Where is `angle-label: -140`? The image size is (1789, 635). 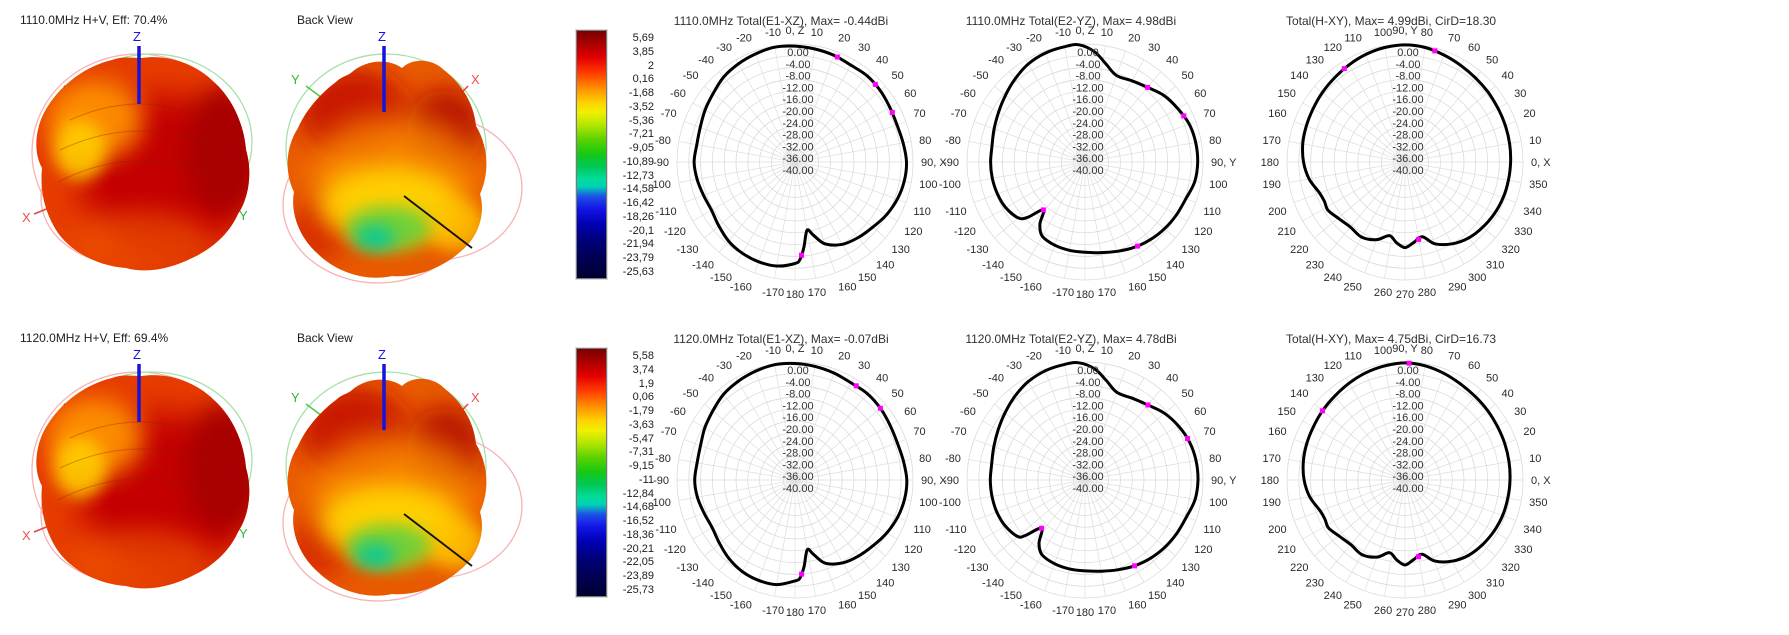 angle-label: -140 is located at coordinates (993, 266).